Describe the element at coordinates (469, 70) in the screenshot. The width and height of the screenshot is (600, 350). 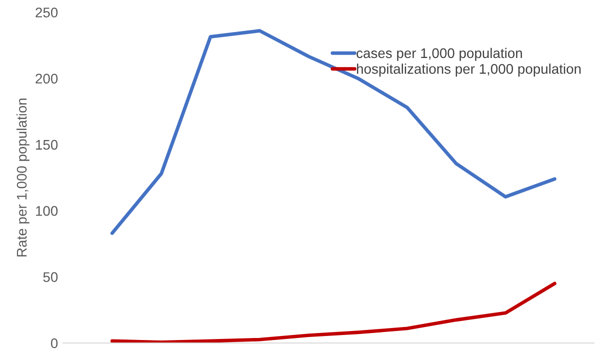
I see `legend-label: hospitalizations per 1,000 population` at that location.